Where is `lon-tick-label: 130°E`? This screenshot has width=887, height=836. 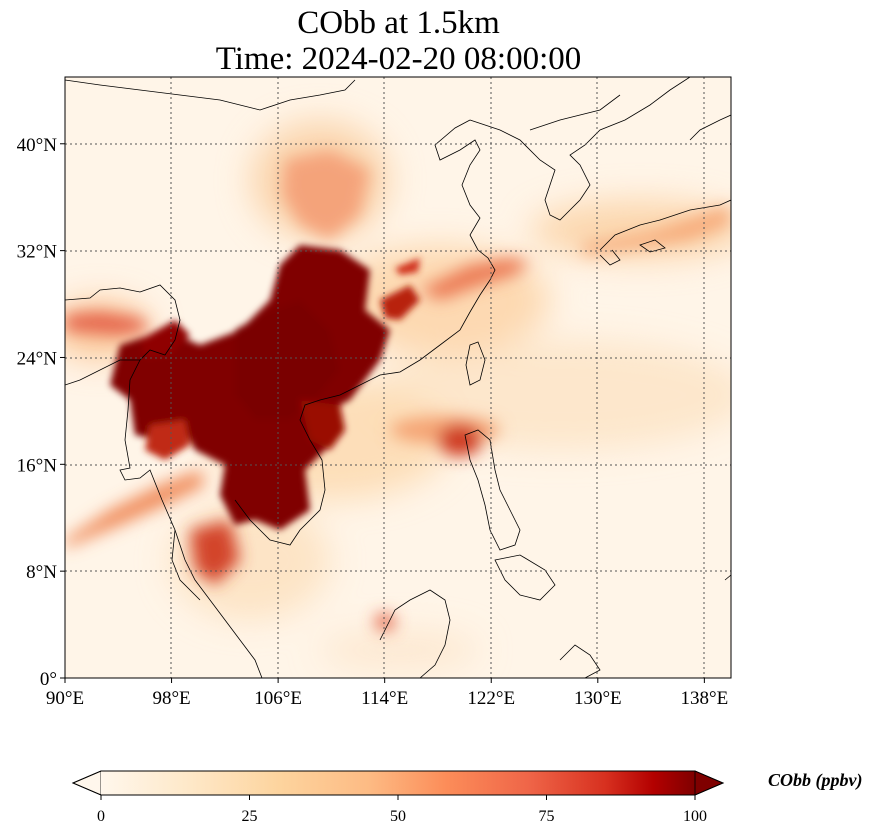
lon-tick-label: 130°E is located at coordinates (598, 698).